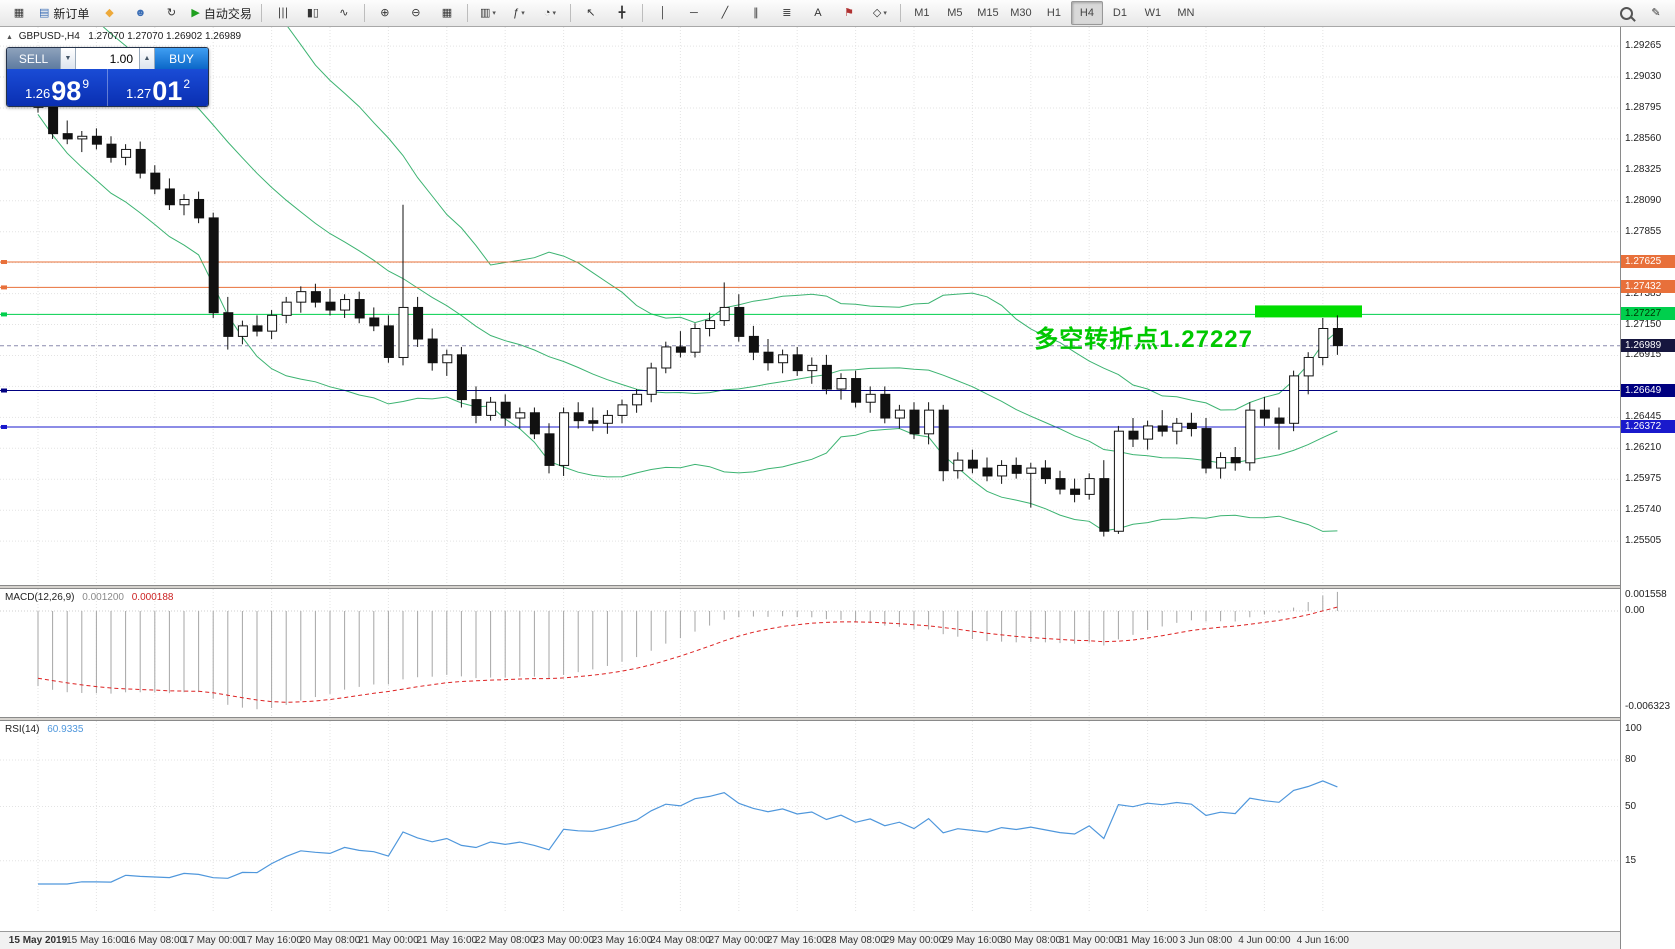  I want to click on tile-windows-button: ▦, so click(447, 13).